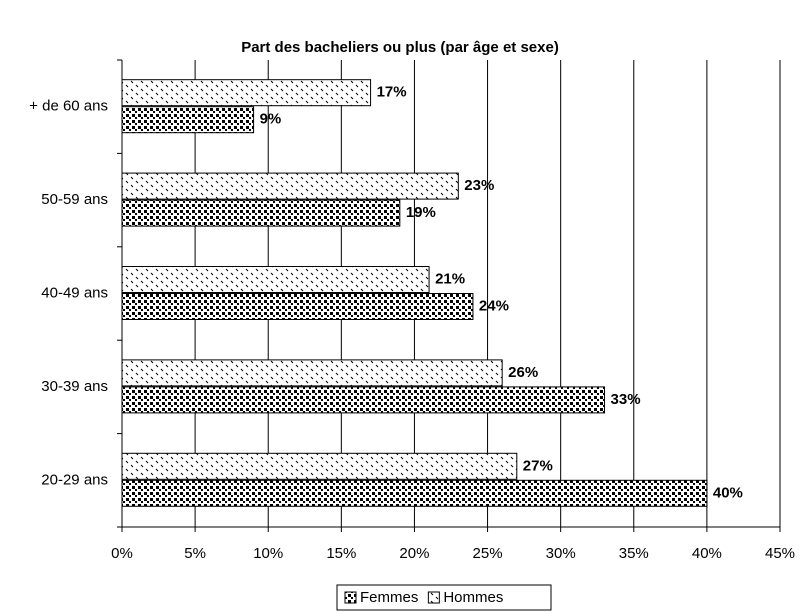  I want to click on y-tick-label: 30-39 ans, so click(74, 386).